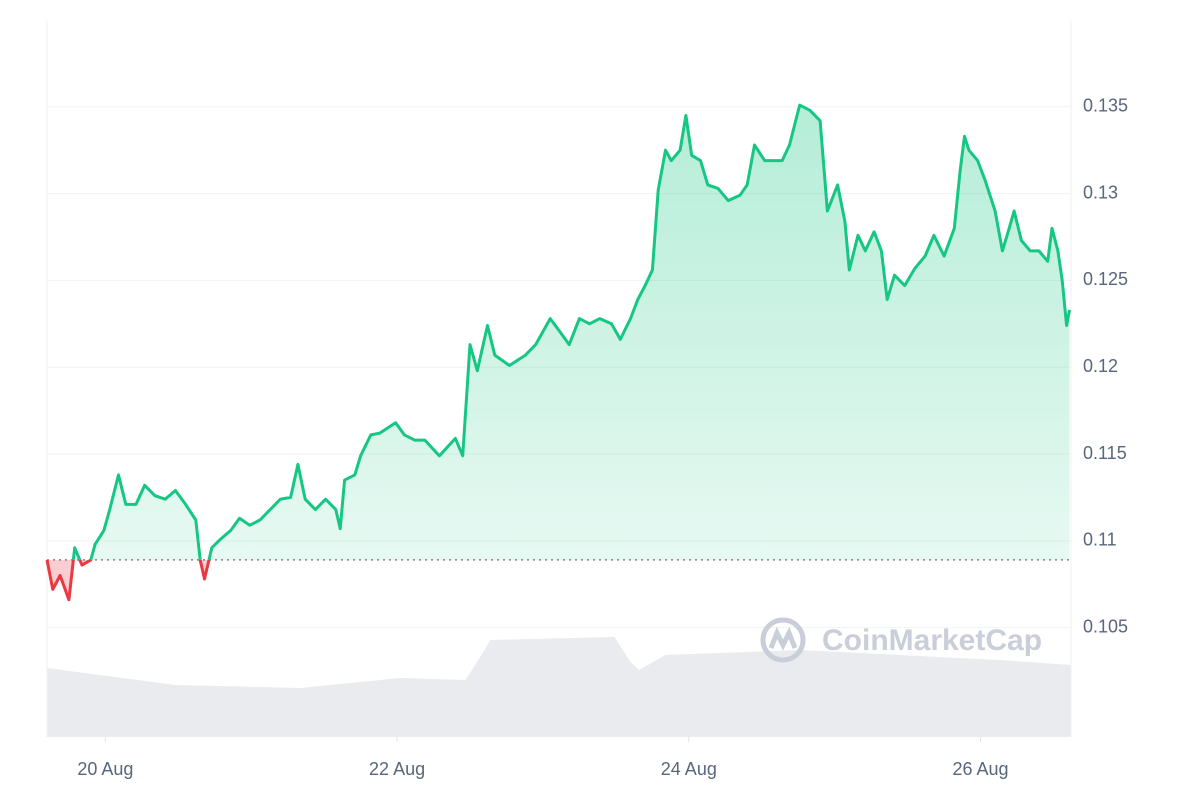  Describe the element at coordinates (105, 769) in the screenshot. I see `x-tick-label: 20 Aug` at that location.